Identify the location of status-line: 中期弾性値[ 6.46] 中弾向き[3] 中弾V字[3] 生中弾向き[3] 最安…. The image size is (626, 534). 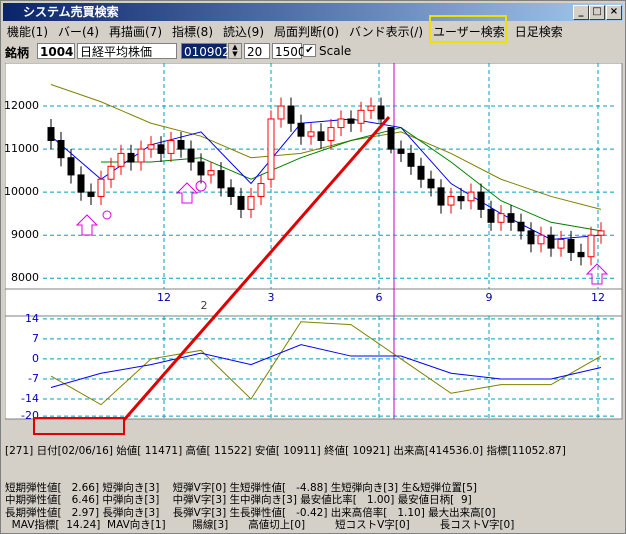
(238, 500).